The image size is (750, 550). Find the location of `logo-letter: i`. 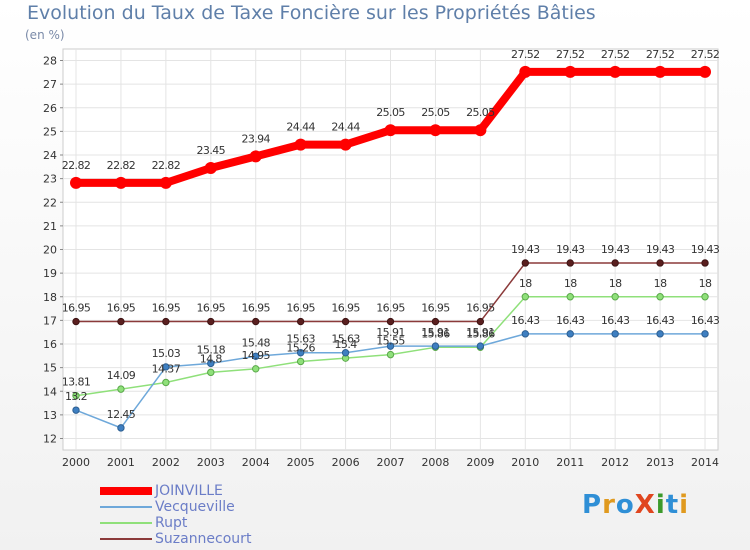

logo-letter: i is located at coordinates (684, 505).